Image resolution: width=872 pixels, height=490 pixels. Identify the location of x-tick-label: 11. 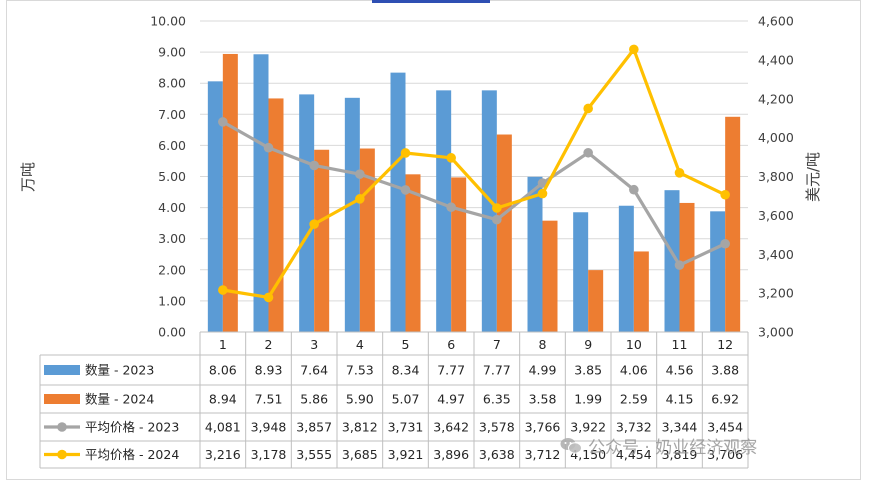
(680, 344).